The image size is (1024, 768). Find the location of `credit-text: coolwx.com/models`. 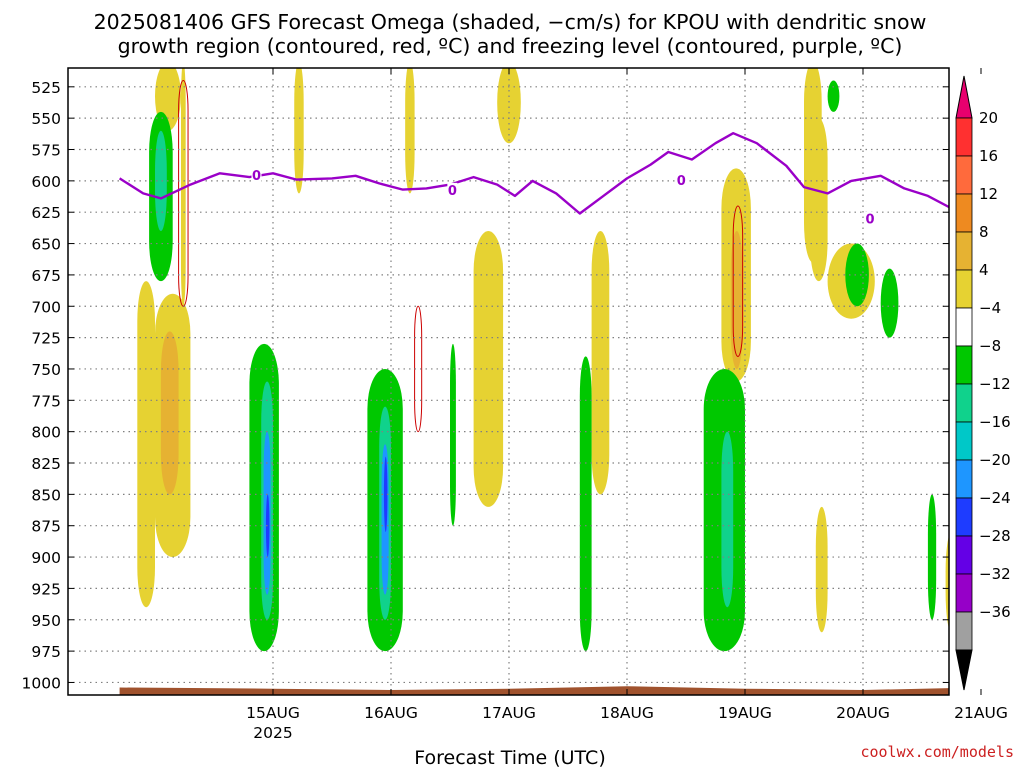

credit-text: coolwx.com/models is located at coordinates (937, 752).